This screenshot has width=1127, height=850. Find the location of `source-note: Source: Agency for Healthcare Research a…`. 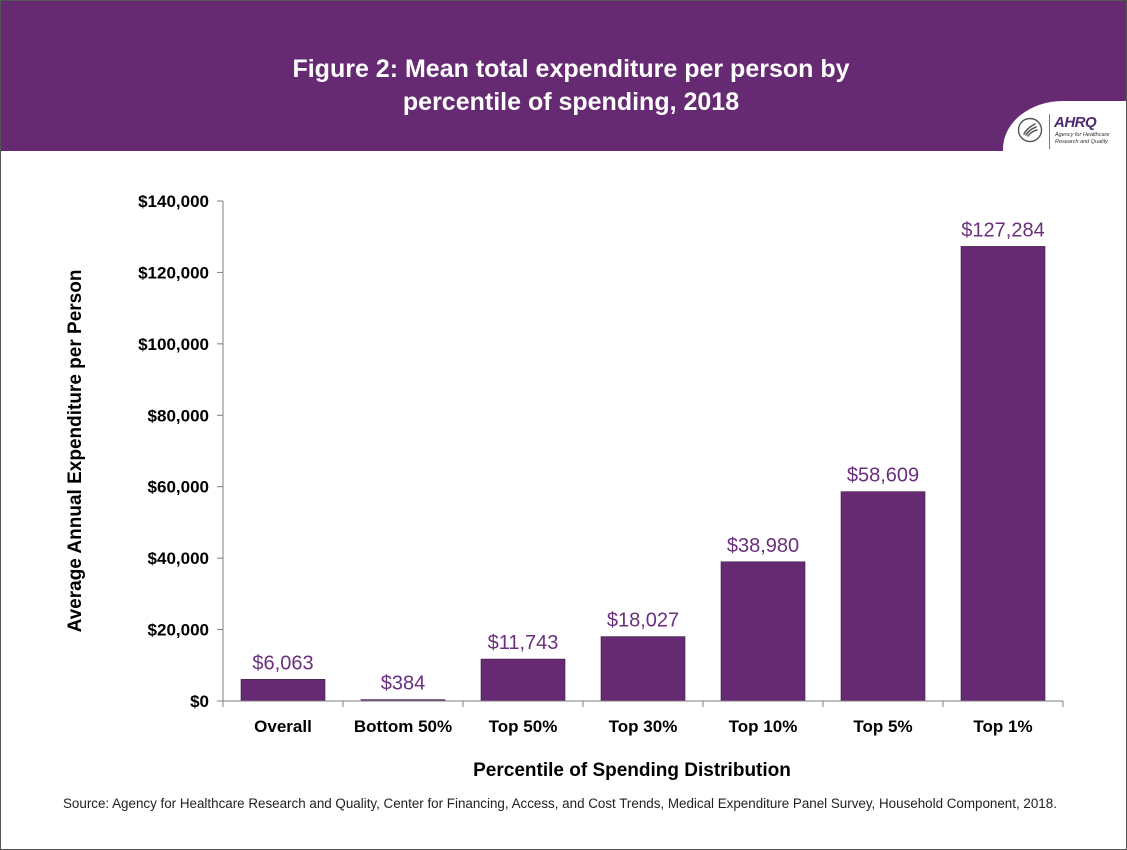

source-note: Source: Agency for Healthcare Research a… is located at coordinates (560, 803).